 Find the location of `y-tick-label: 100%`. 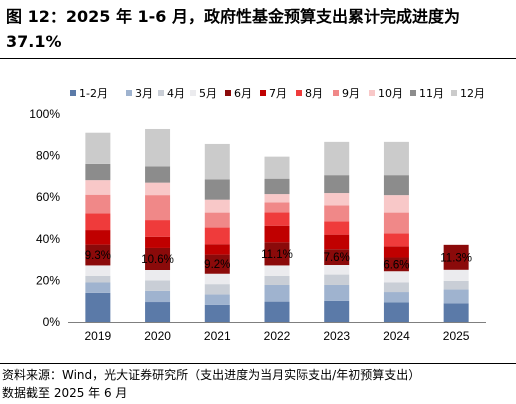

y-tick-label: 100% is located at coordinates (44, 114).